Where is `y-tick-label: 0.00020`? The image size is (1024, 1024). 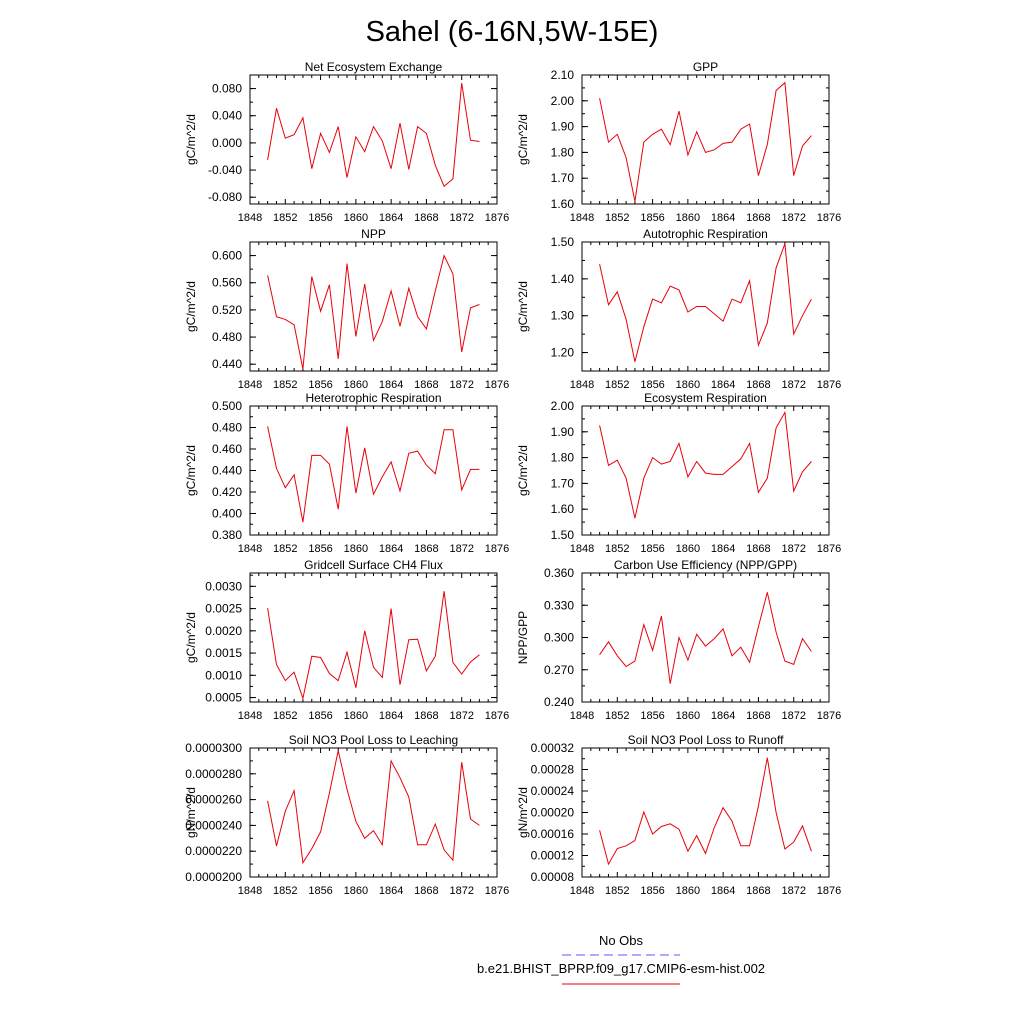 y-tick-label: 0.00020 is located at coordinates (553, 813).